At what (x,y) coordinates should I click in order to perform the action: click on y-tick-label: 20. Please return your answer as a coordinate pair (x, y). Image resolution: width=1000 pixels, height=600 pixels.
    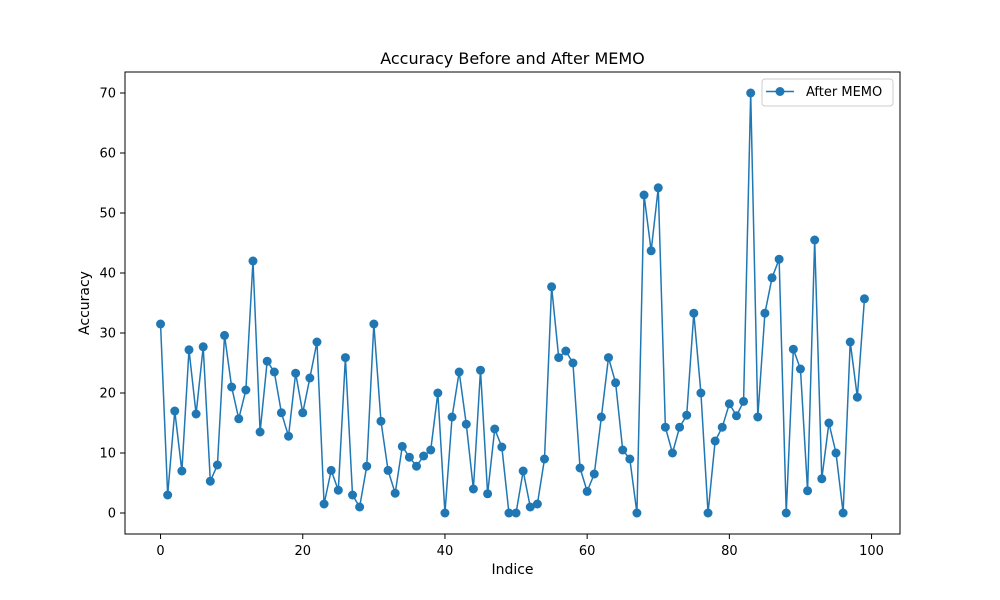
    Looking at the image, I should click on (107, 394).